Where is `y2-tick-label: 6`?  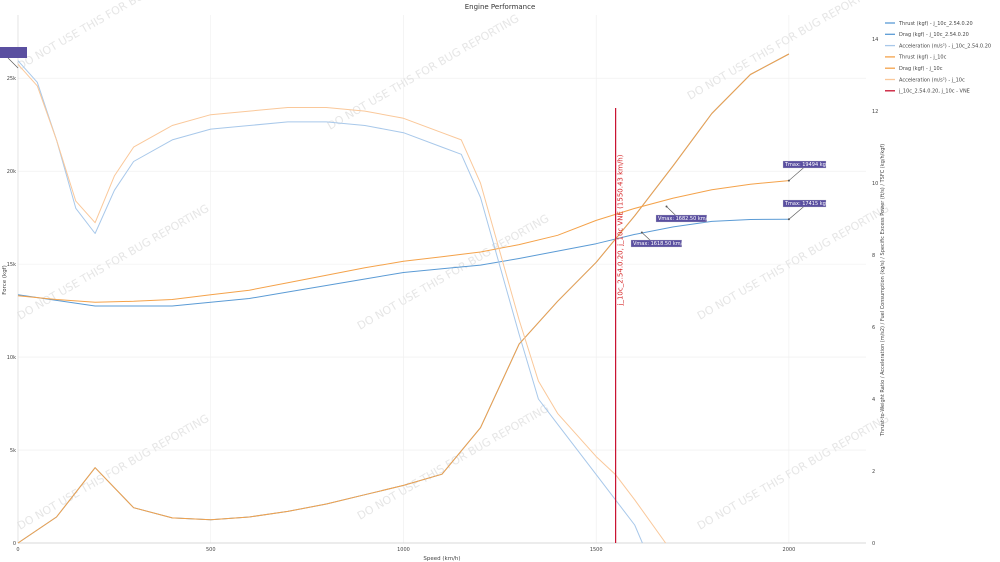 y2-tick-label: 6 is located at coordinates (873, 328).